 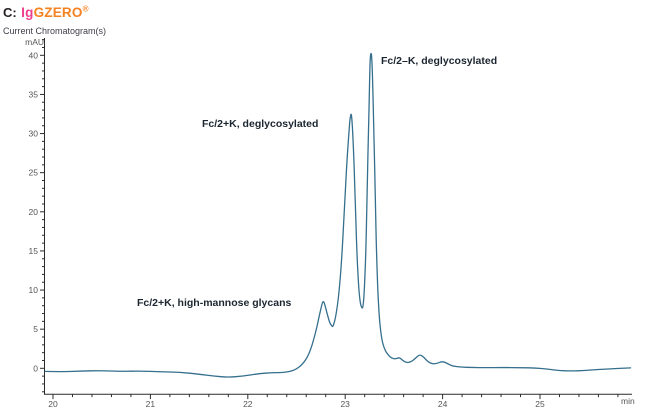 What do you see at coordinates (34, 55) in the screenshot?
I see `y-tick-label-40: 40` at bounding box center [34, 55].